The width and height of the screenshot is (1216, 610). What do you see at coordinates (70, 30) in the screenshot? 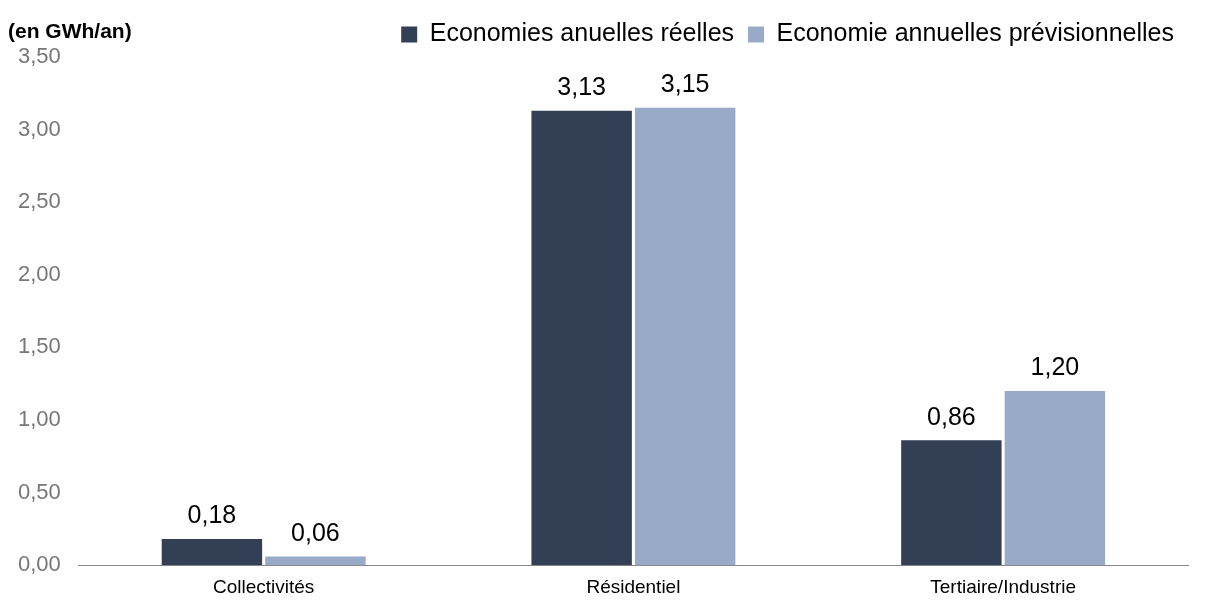
I see `y-axis-title: (en GWh/an)` at bounding box center [70, 30].